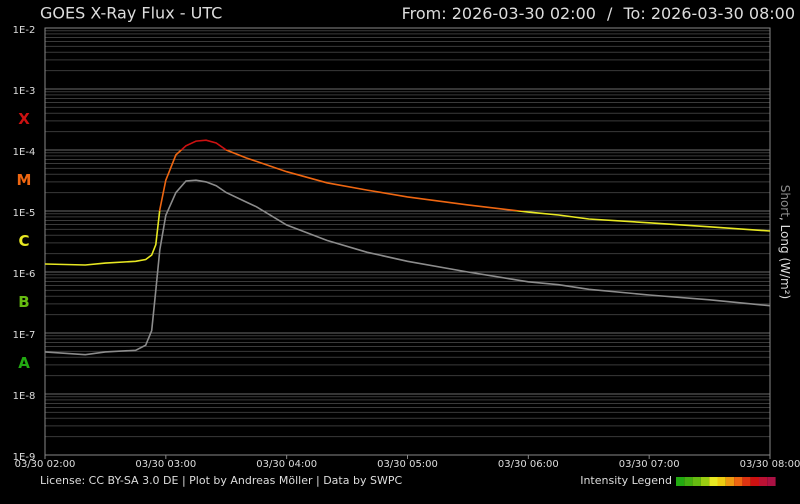 Image resolution: width=800 pixels, height=504 pixels. I want to click on y-unit: (W/m²), so click(786, 278).